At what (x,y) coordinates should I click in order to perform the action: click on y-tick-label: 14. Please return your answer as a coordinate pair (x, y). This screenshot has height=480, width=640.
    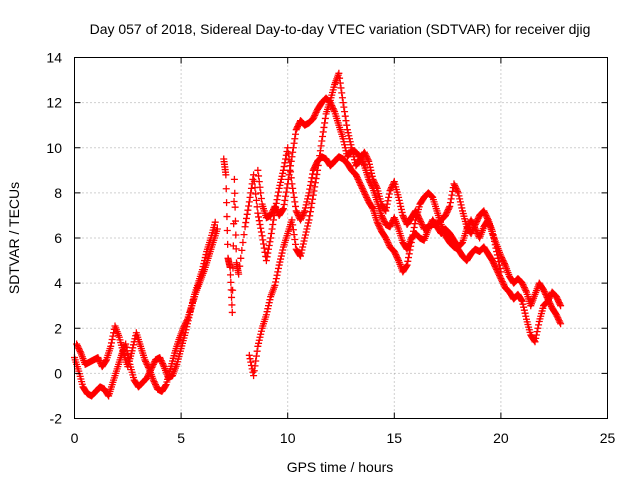
    Looking at the image, I should click on (54, 58).